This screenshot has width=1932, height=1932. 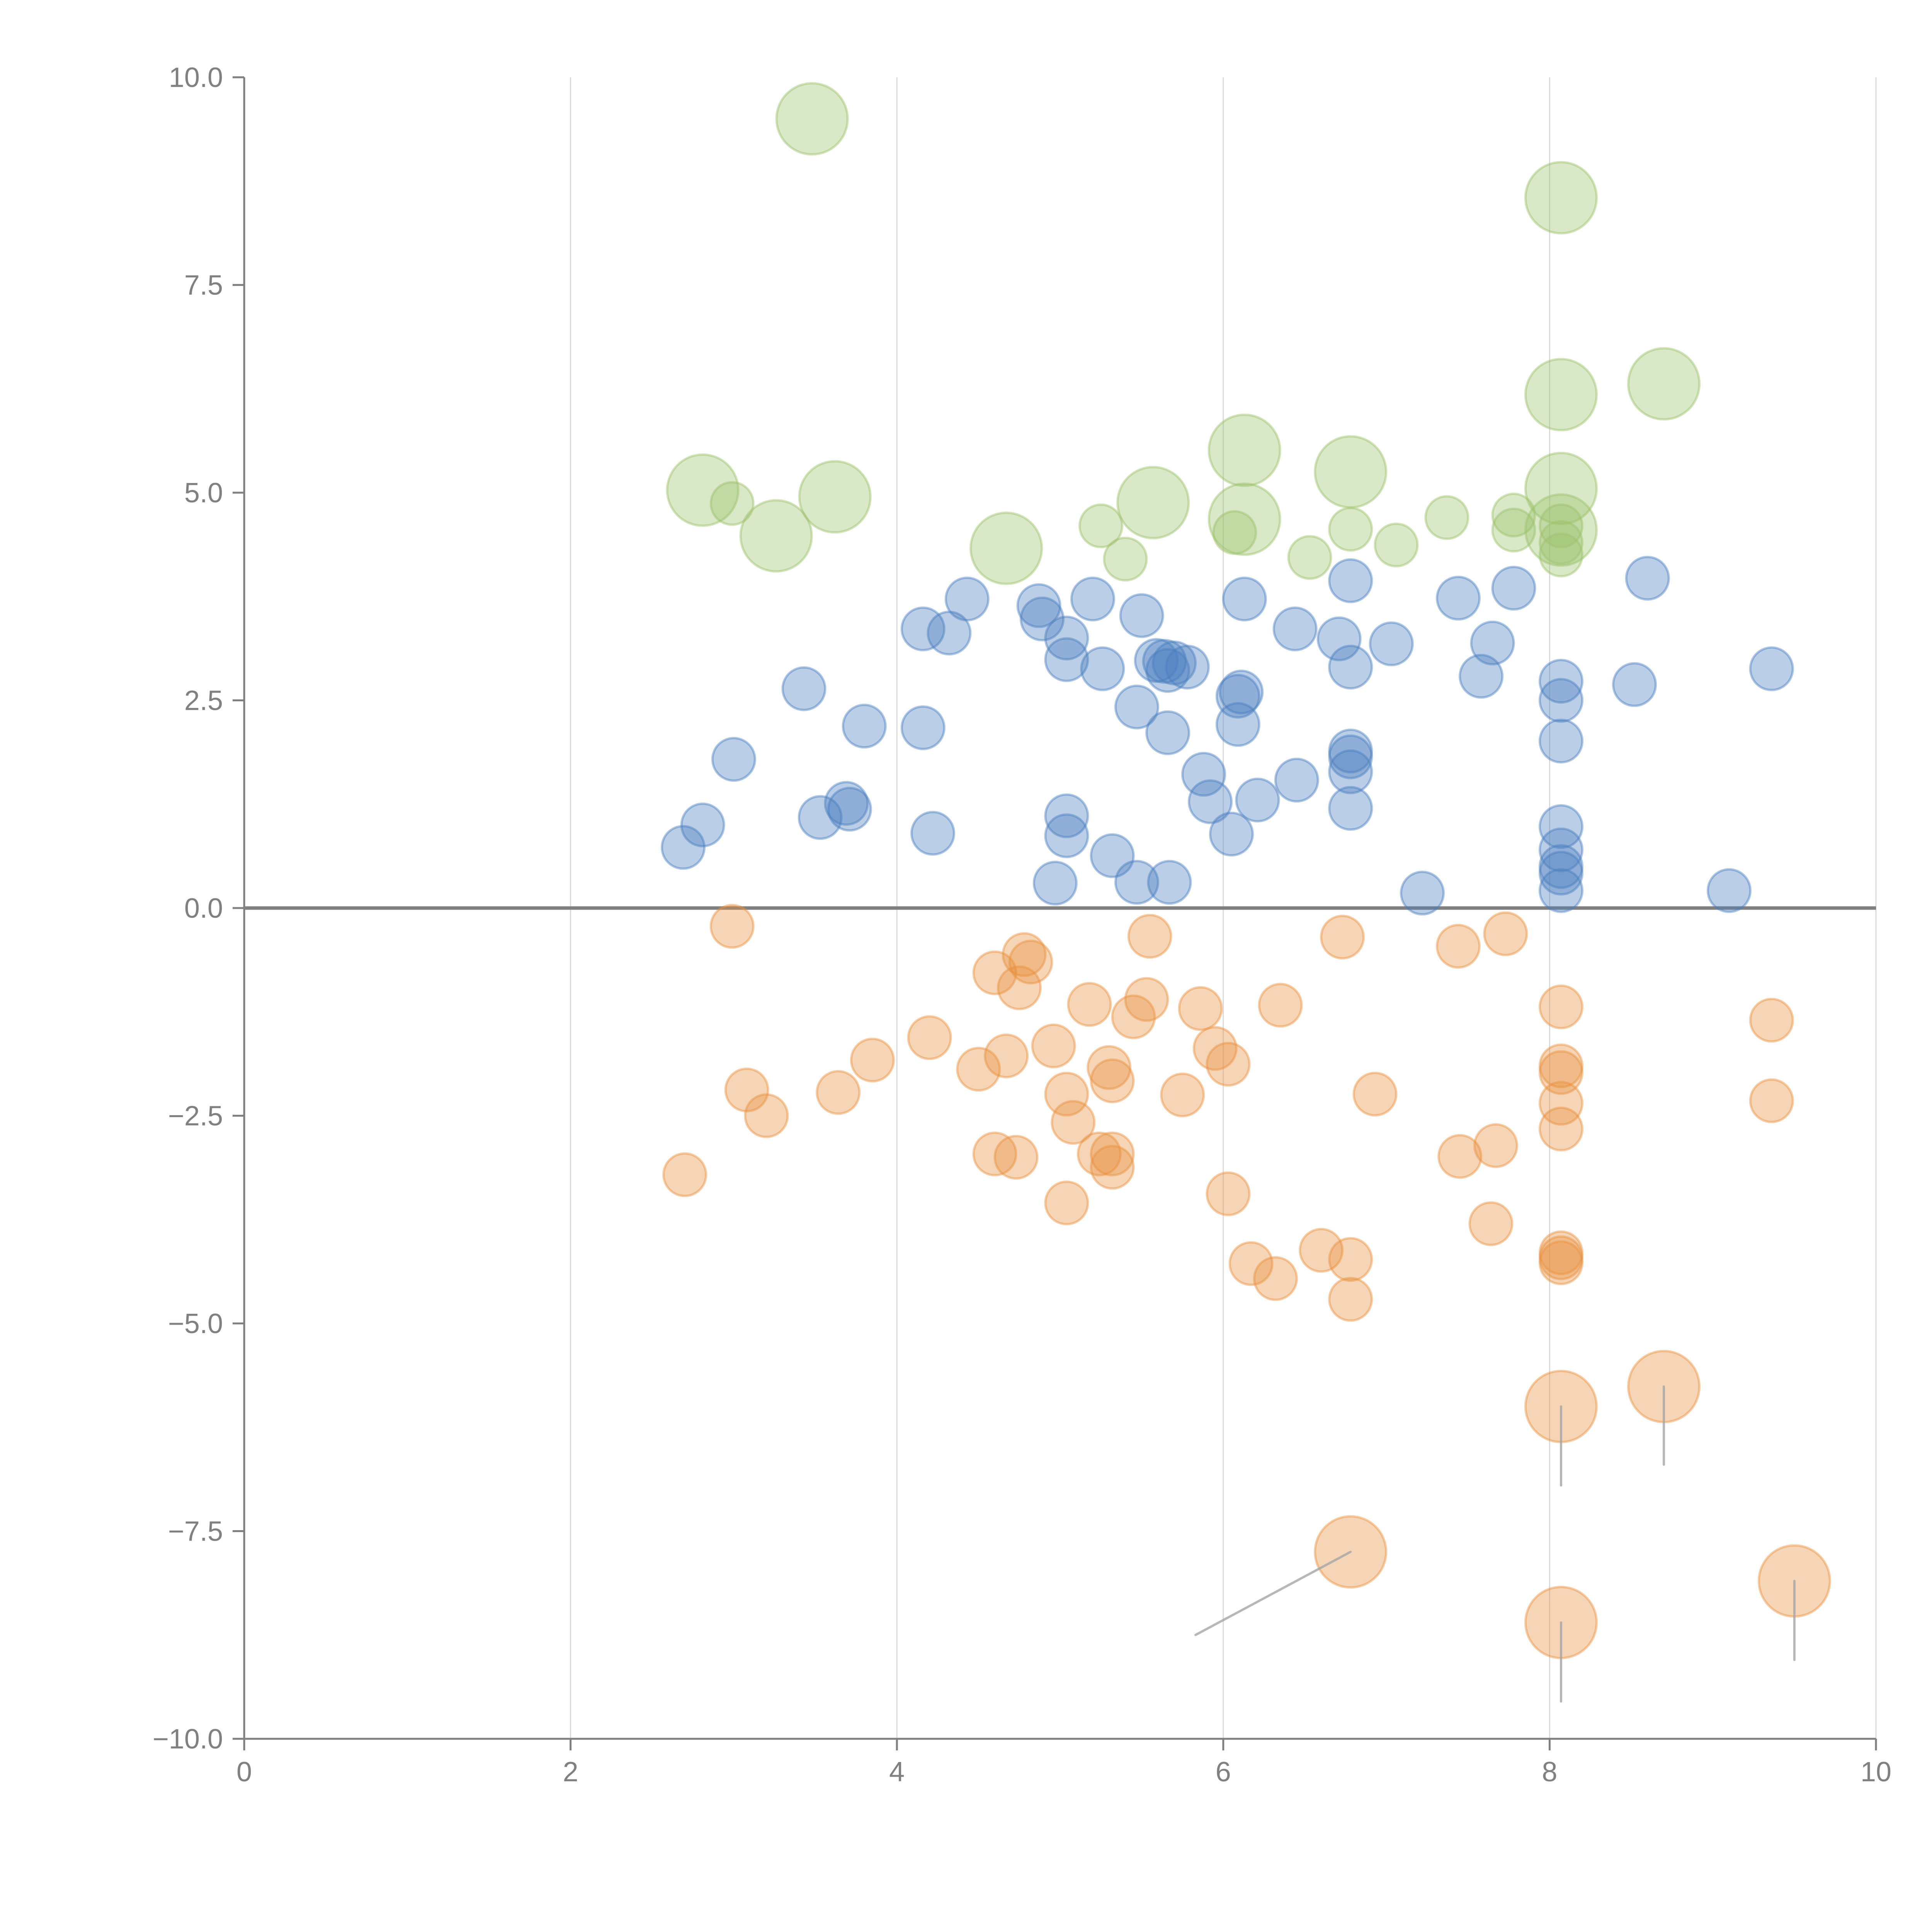 What do you see at coordinates (204, 493) in the screenshot?
I see `y-tick-label: 5.0` at bounding box center [204, 493].